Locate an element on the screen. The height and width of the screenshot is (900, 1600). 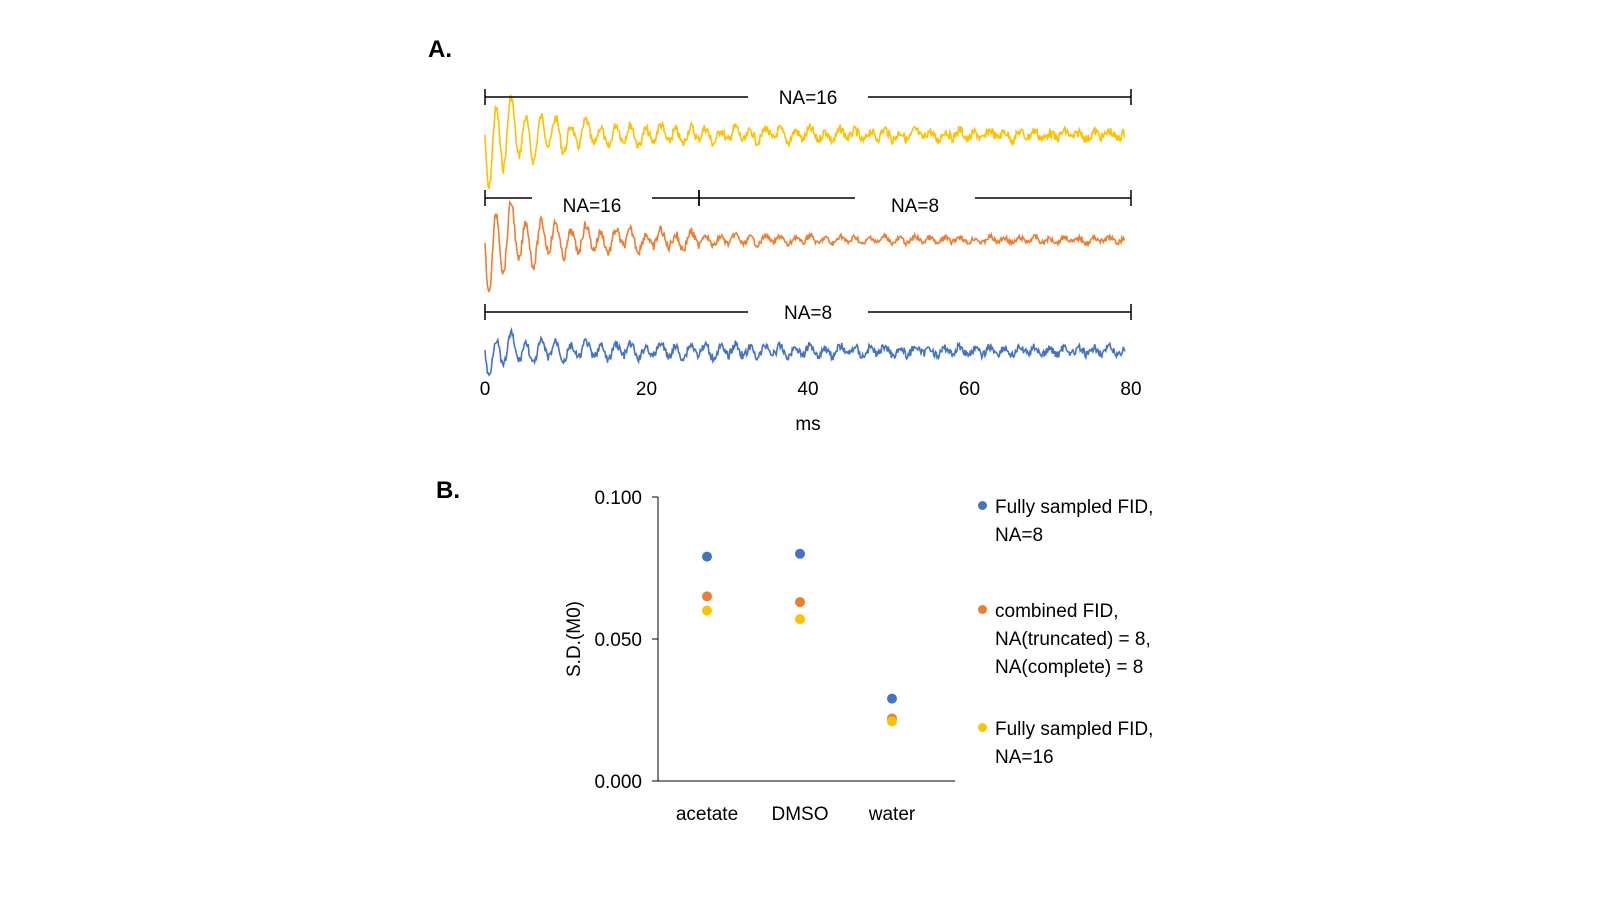
x-tick-label: 60 is located at coordinates (969, 389).